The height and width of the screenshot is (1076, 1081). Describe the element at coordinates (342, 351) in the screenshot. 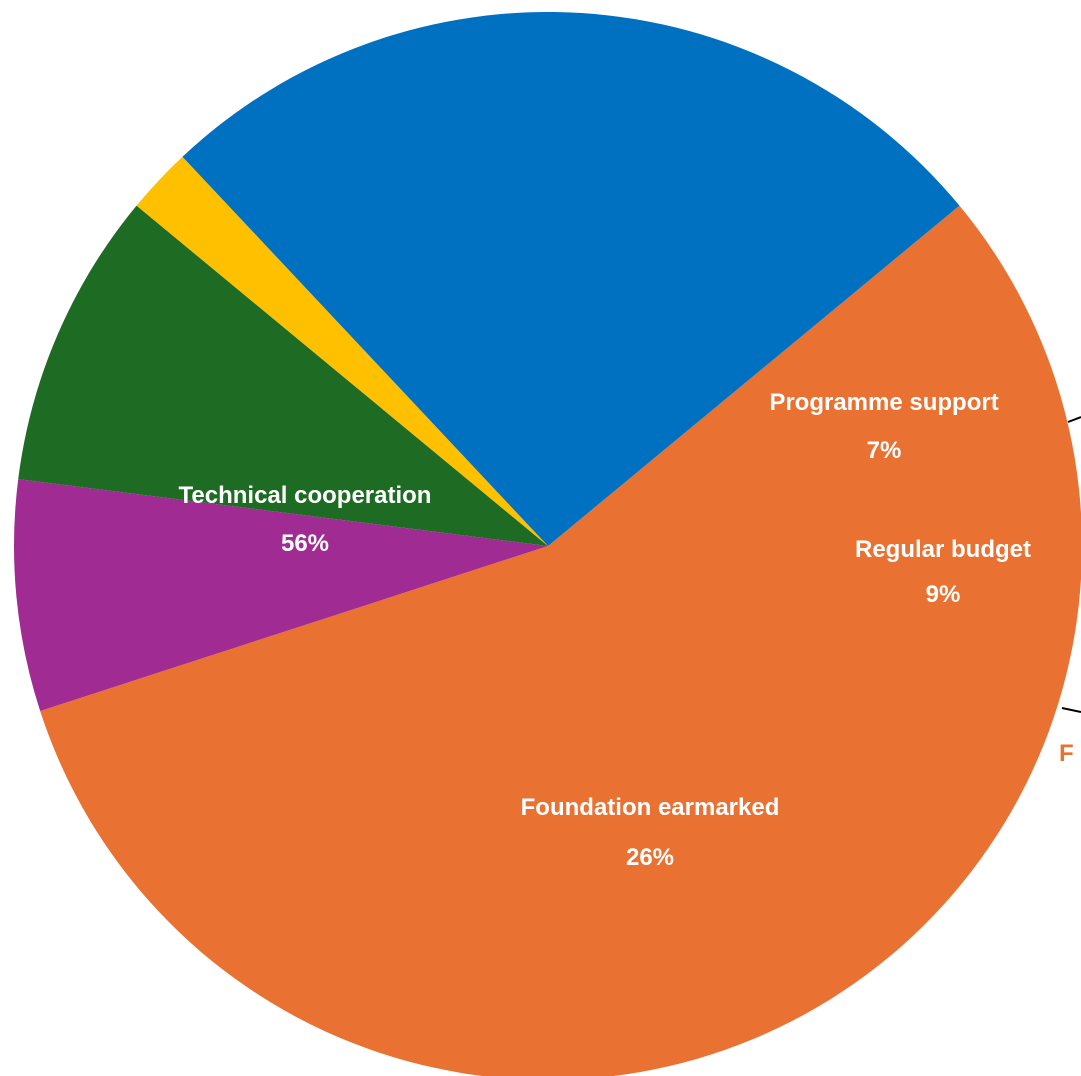

I see `pie-slice-unlabeled` at that location.